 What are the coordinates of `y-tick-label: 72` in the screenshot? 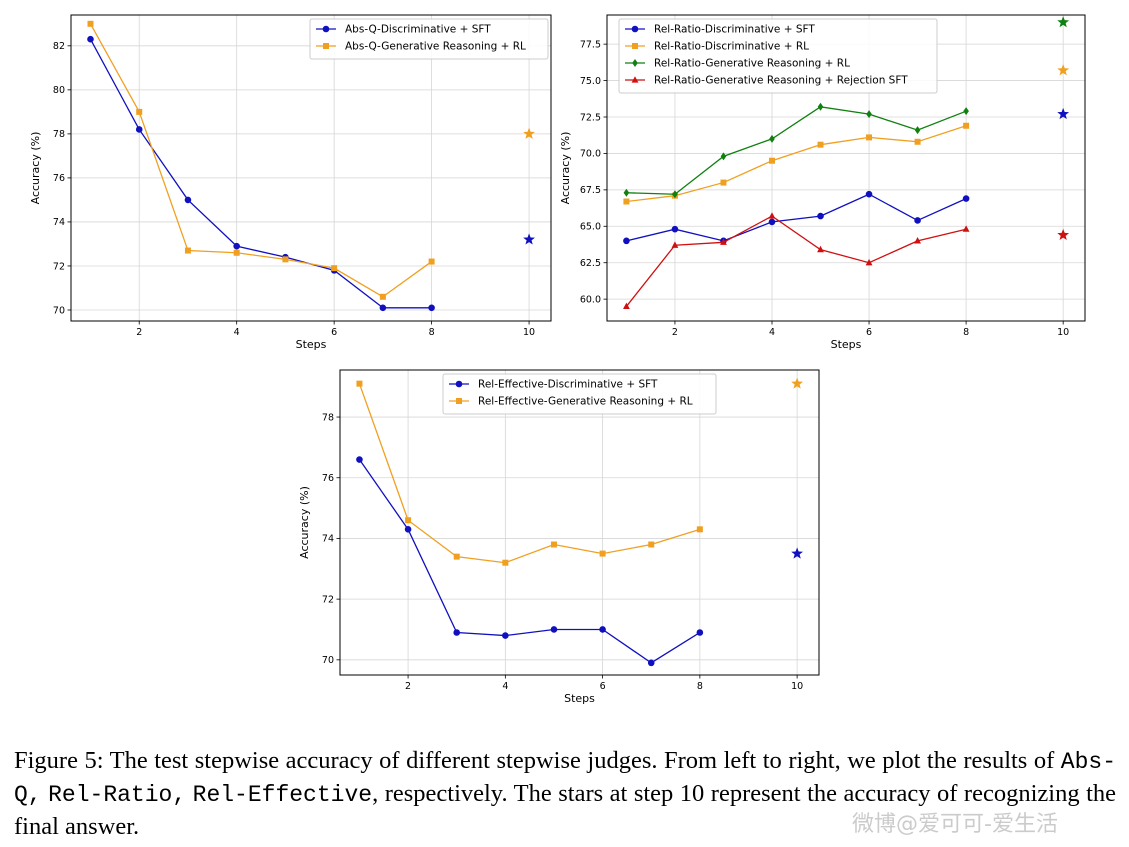 It's located at (59, 266).